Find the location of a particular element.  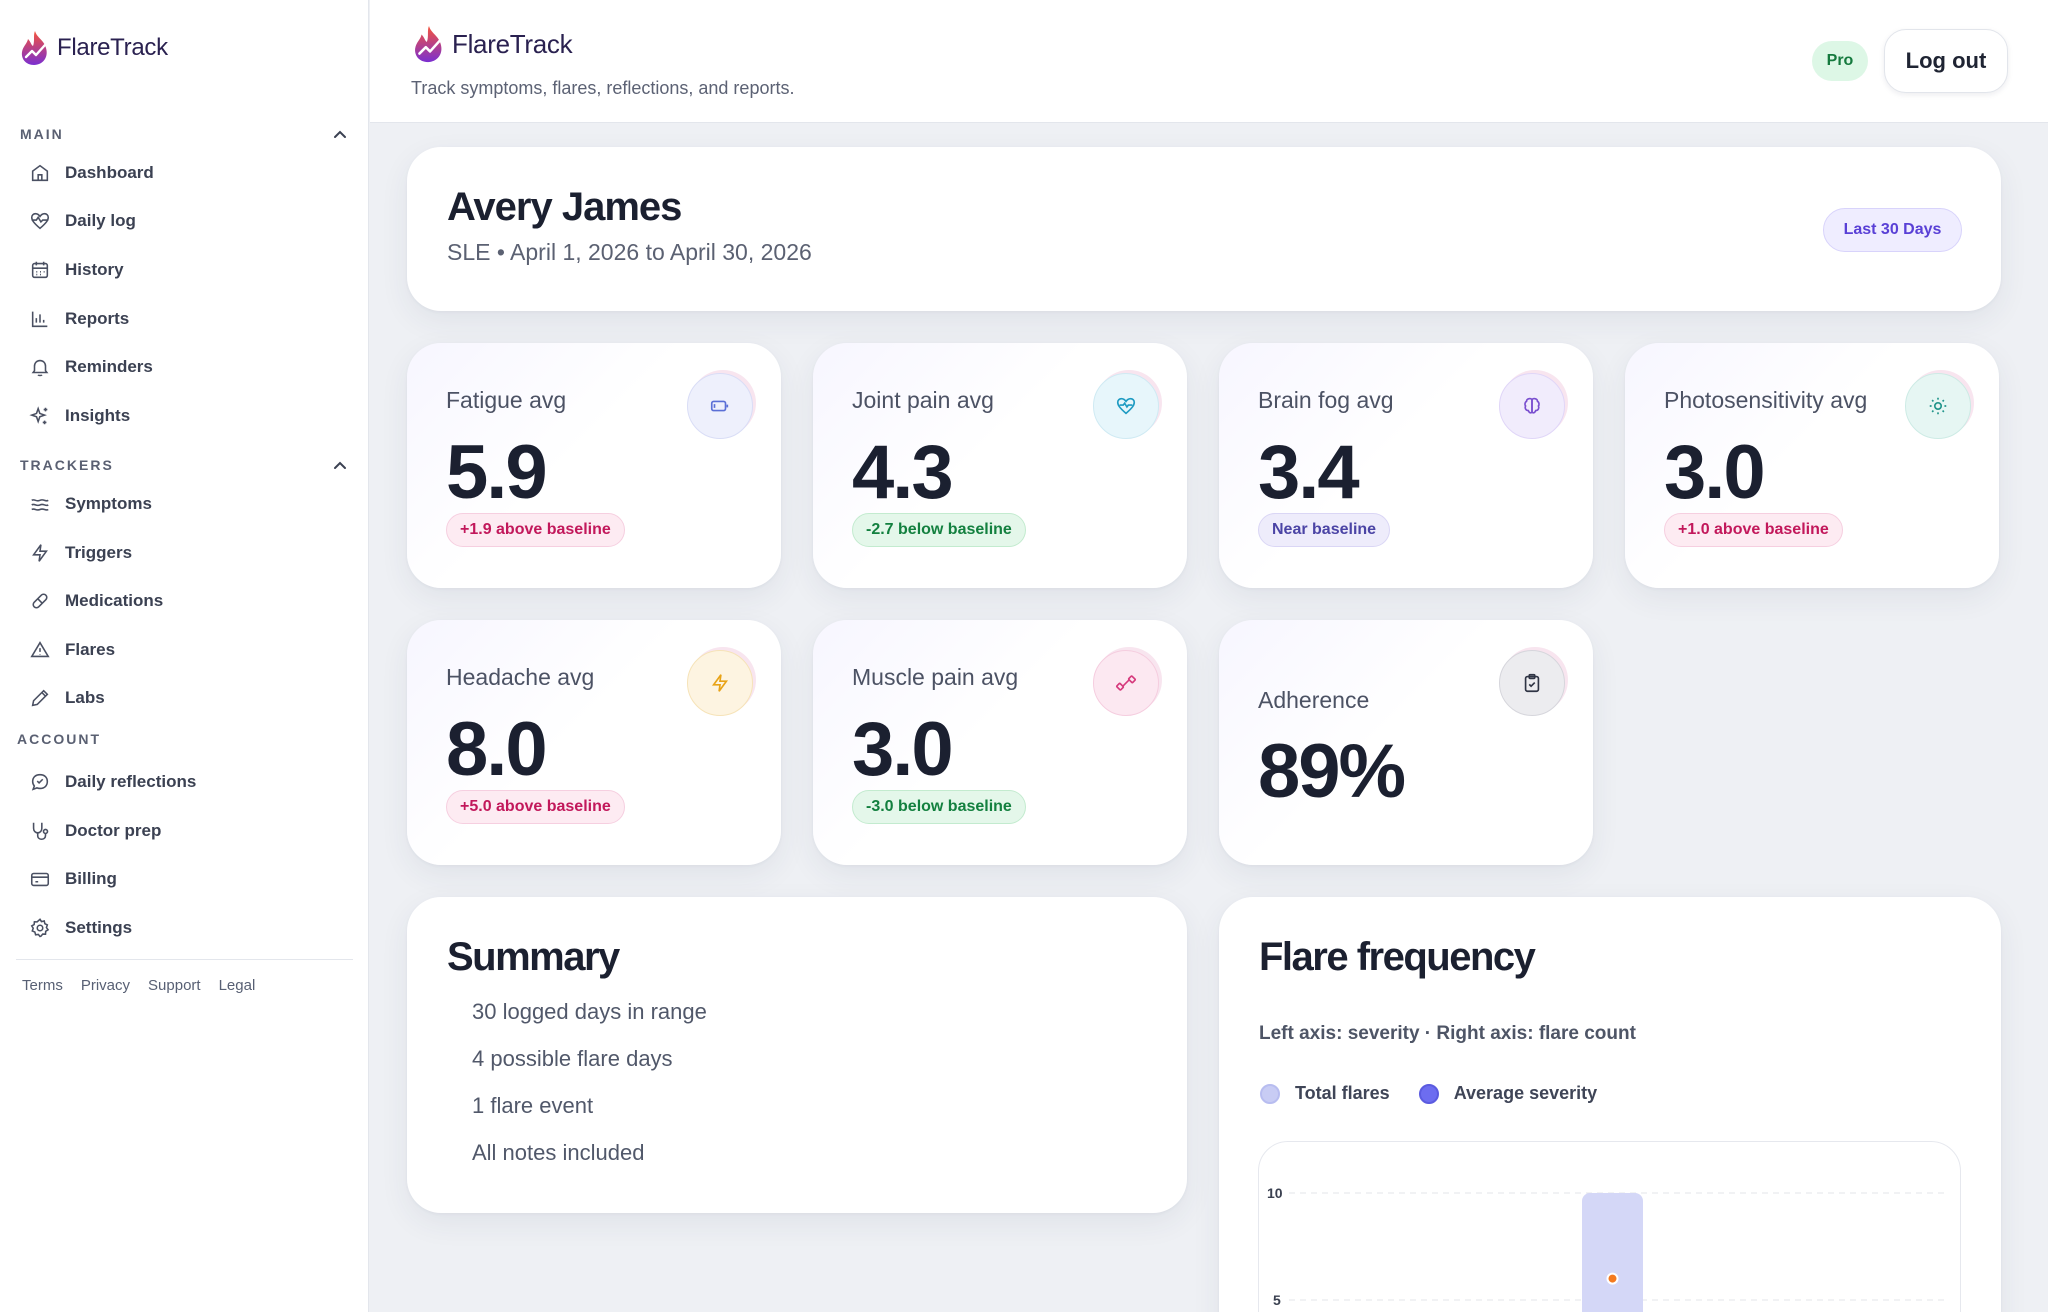

footer-link-legal: Legal is located at coordinates (237, 985).